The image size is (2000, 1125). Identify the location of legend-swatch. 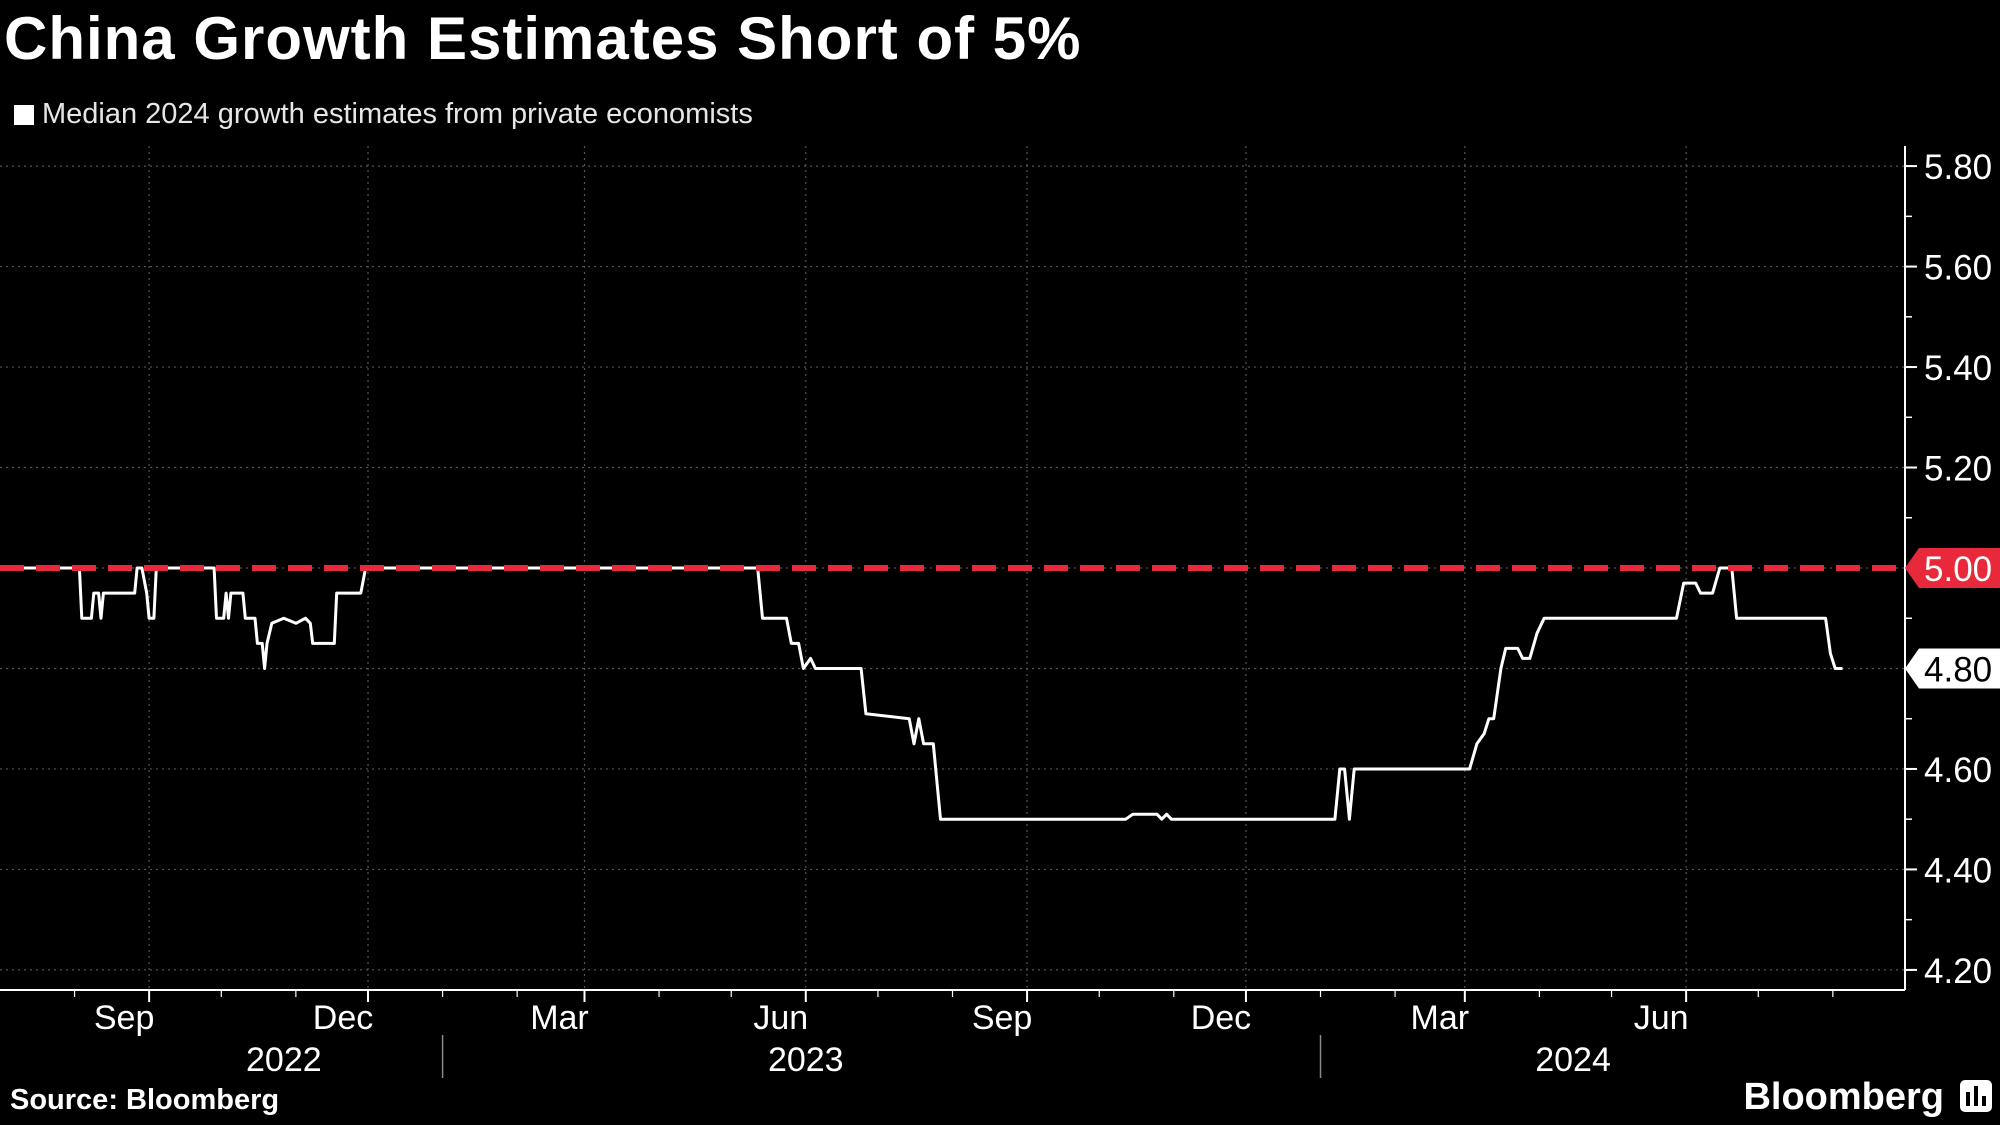
(24, 114).